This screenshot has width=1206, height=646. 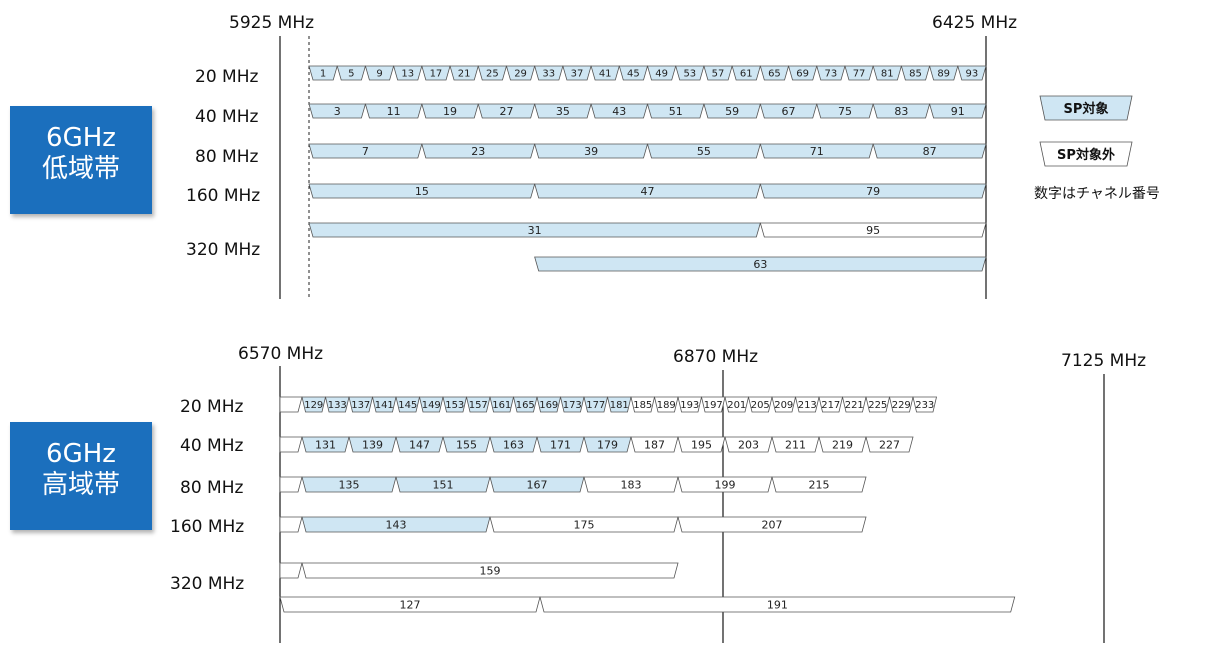 I want to click on channel-number: 197, so click(x=713, y=405).